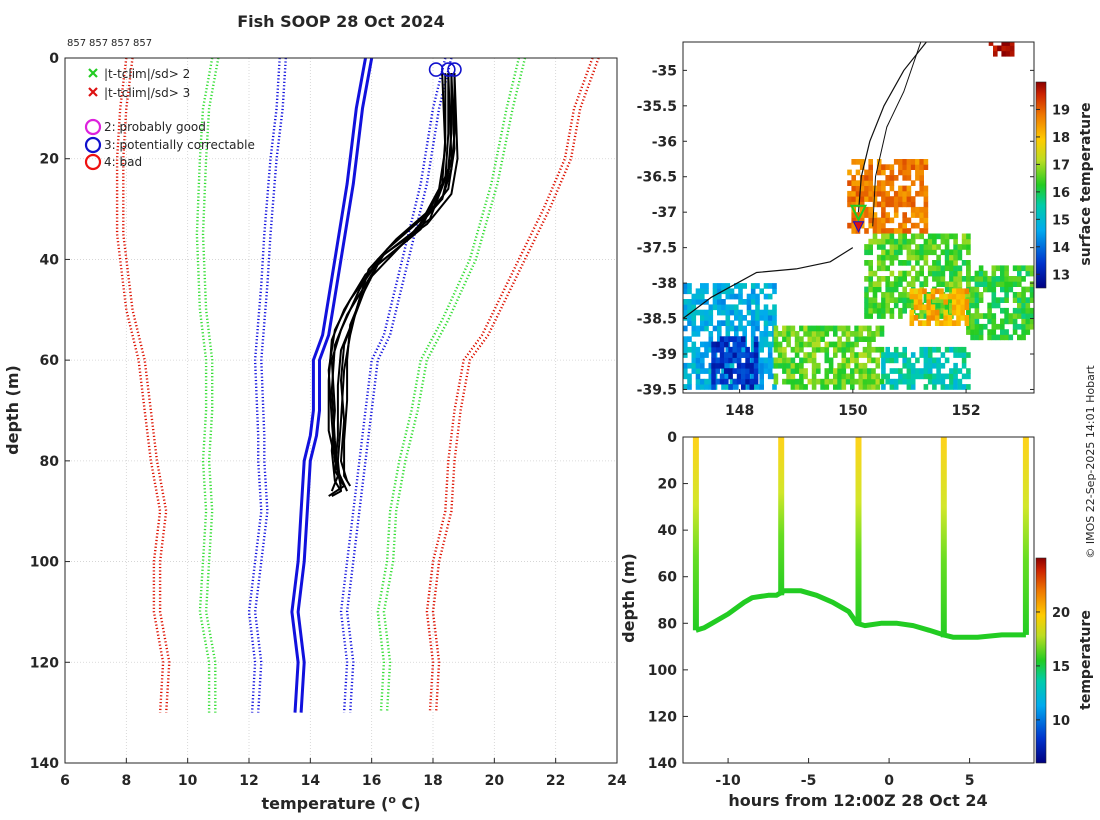 This screenshot has height=820, width=1100. What do you see at coordinates (1086, 660) in the screenshot?
I see `temperature-colorbar-label: temperature` at bounding box center [1086, 660].